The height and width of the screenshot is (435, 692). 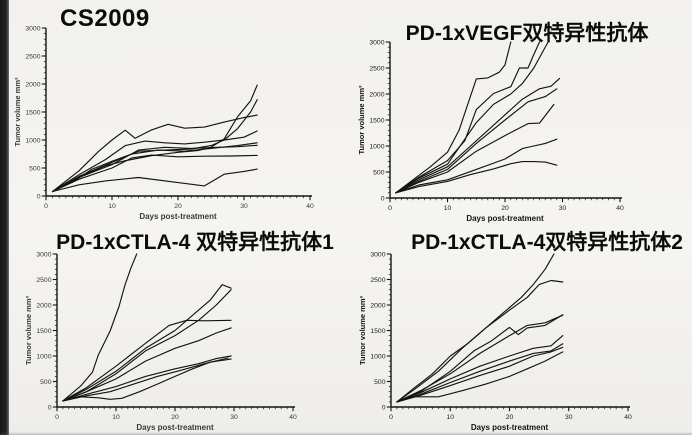 I want to click on chart-title-pd1xvegf: PD-1xVEGF双特异性抗体, so click(x=527, y=33).